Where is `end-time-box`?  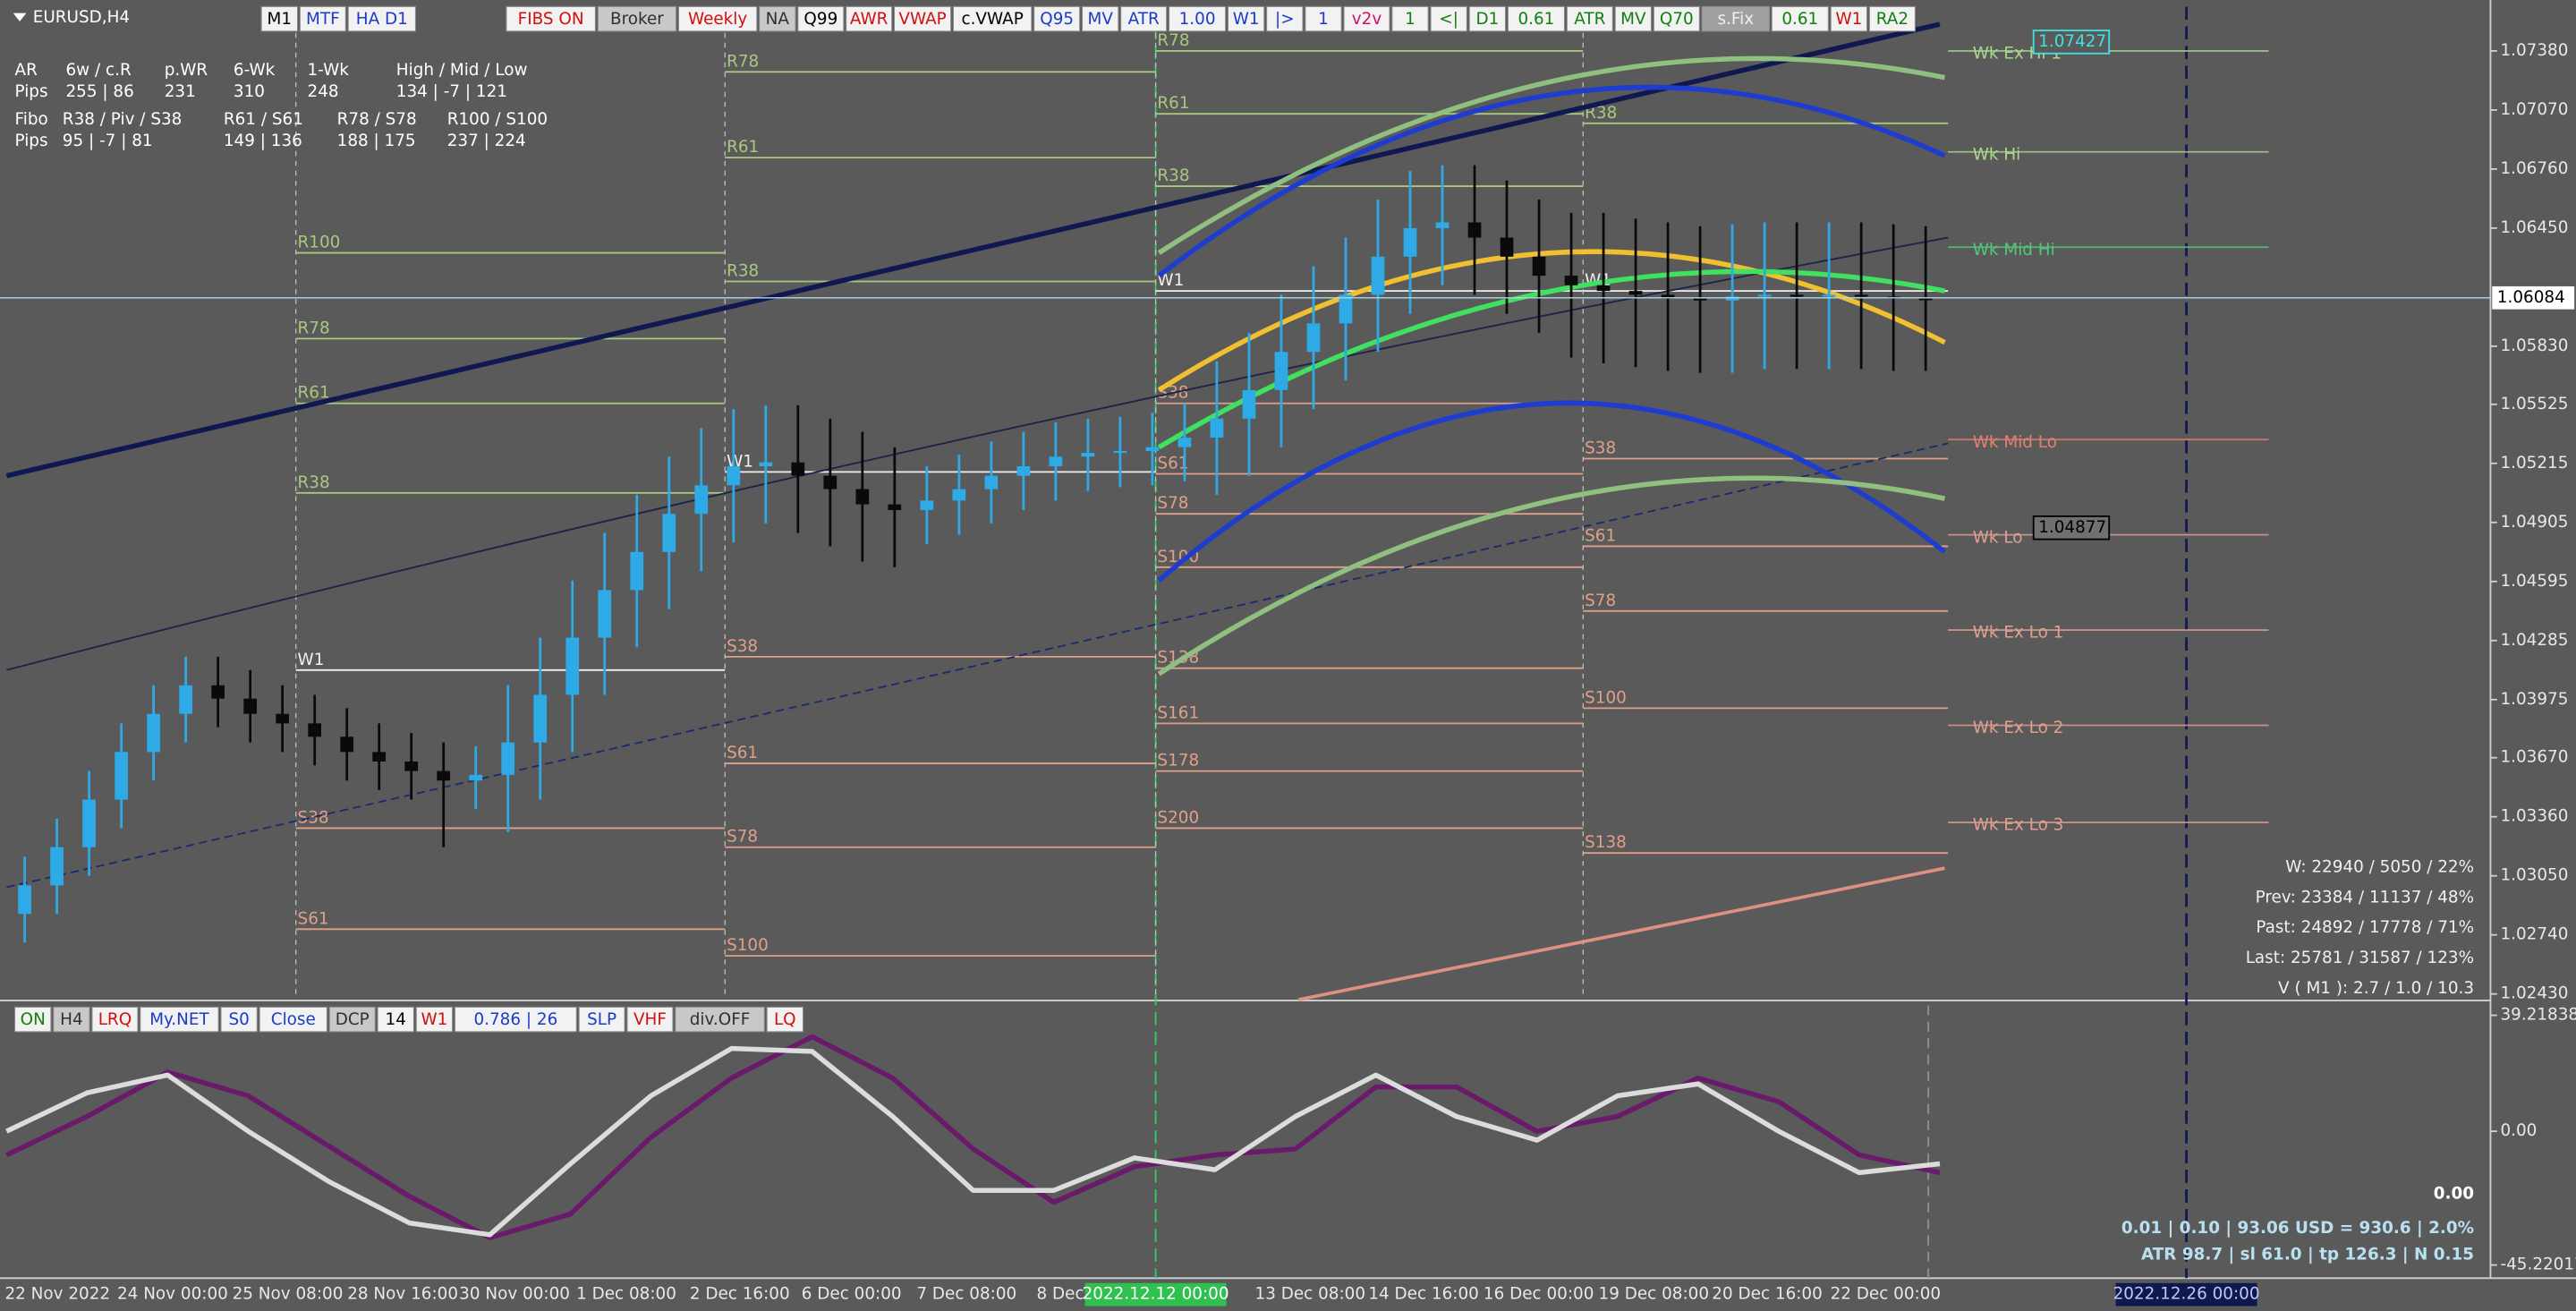 end-time-box is located at coordinates (2186, 1294).